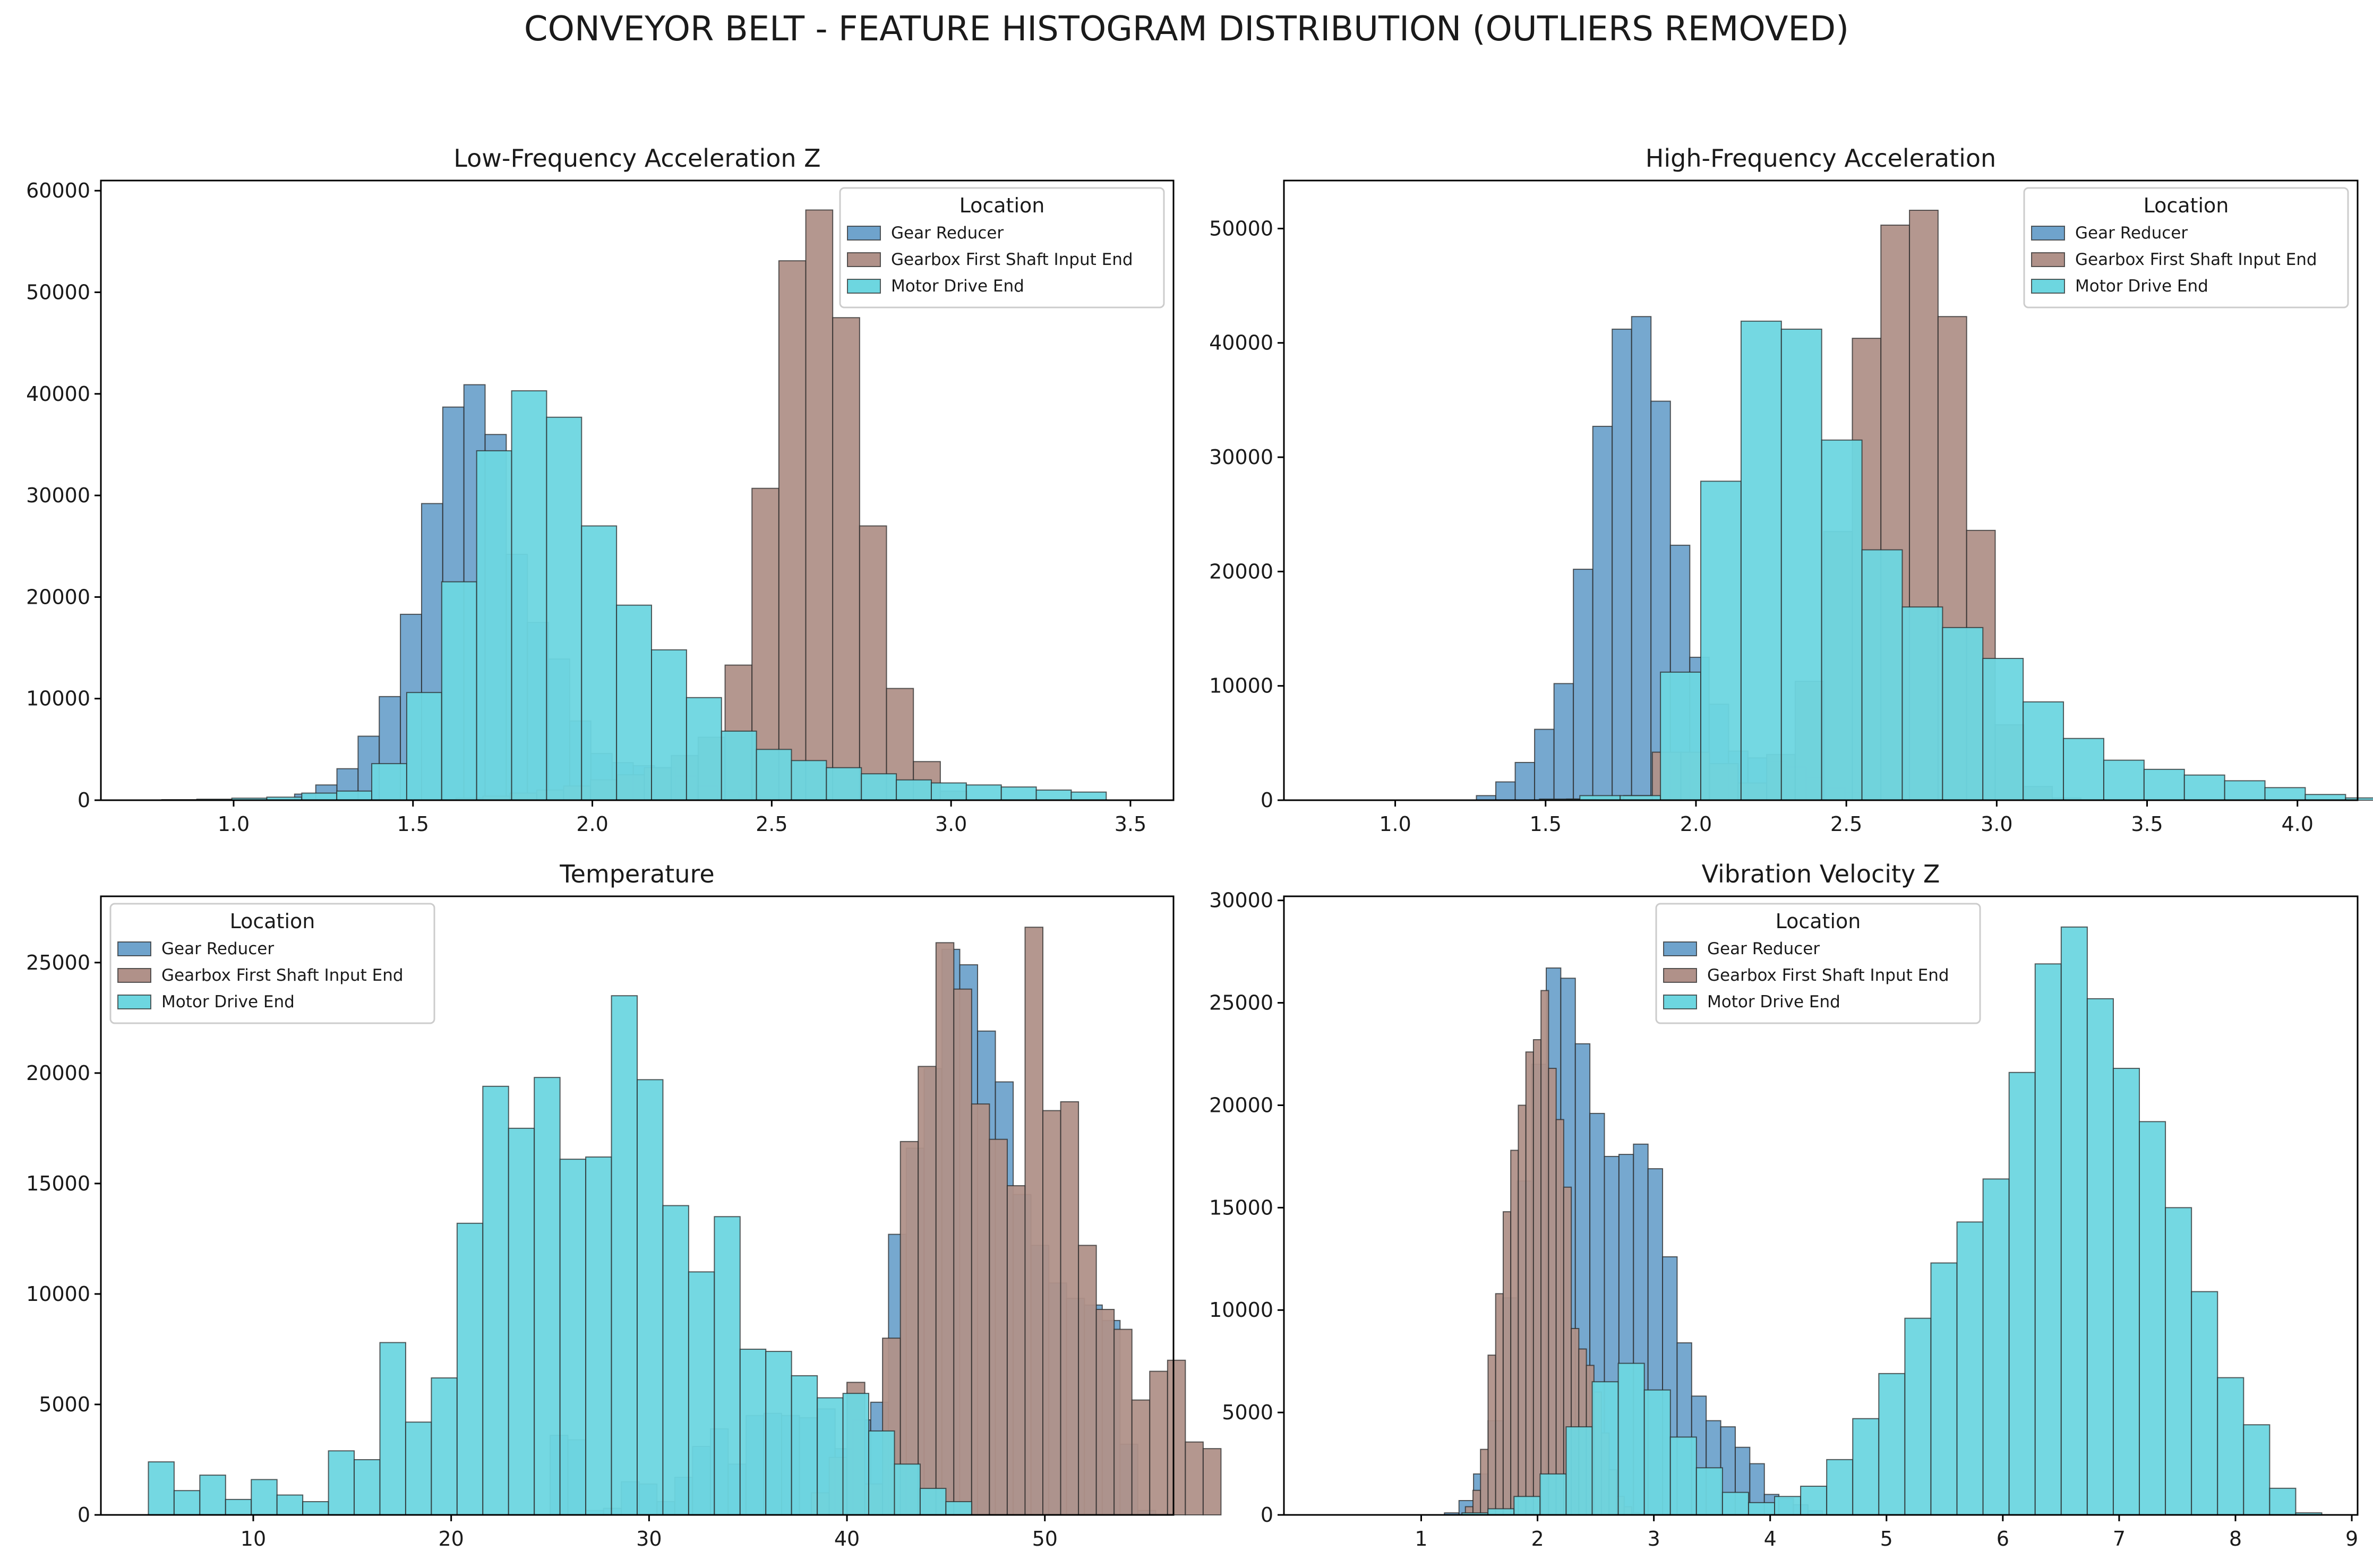  What do you see at coordinates (592, 824) in the screenshot?
I see `x-tick-label: 2.0` at bounding box center [592, 824].